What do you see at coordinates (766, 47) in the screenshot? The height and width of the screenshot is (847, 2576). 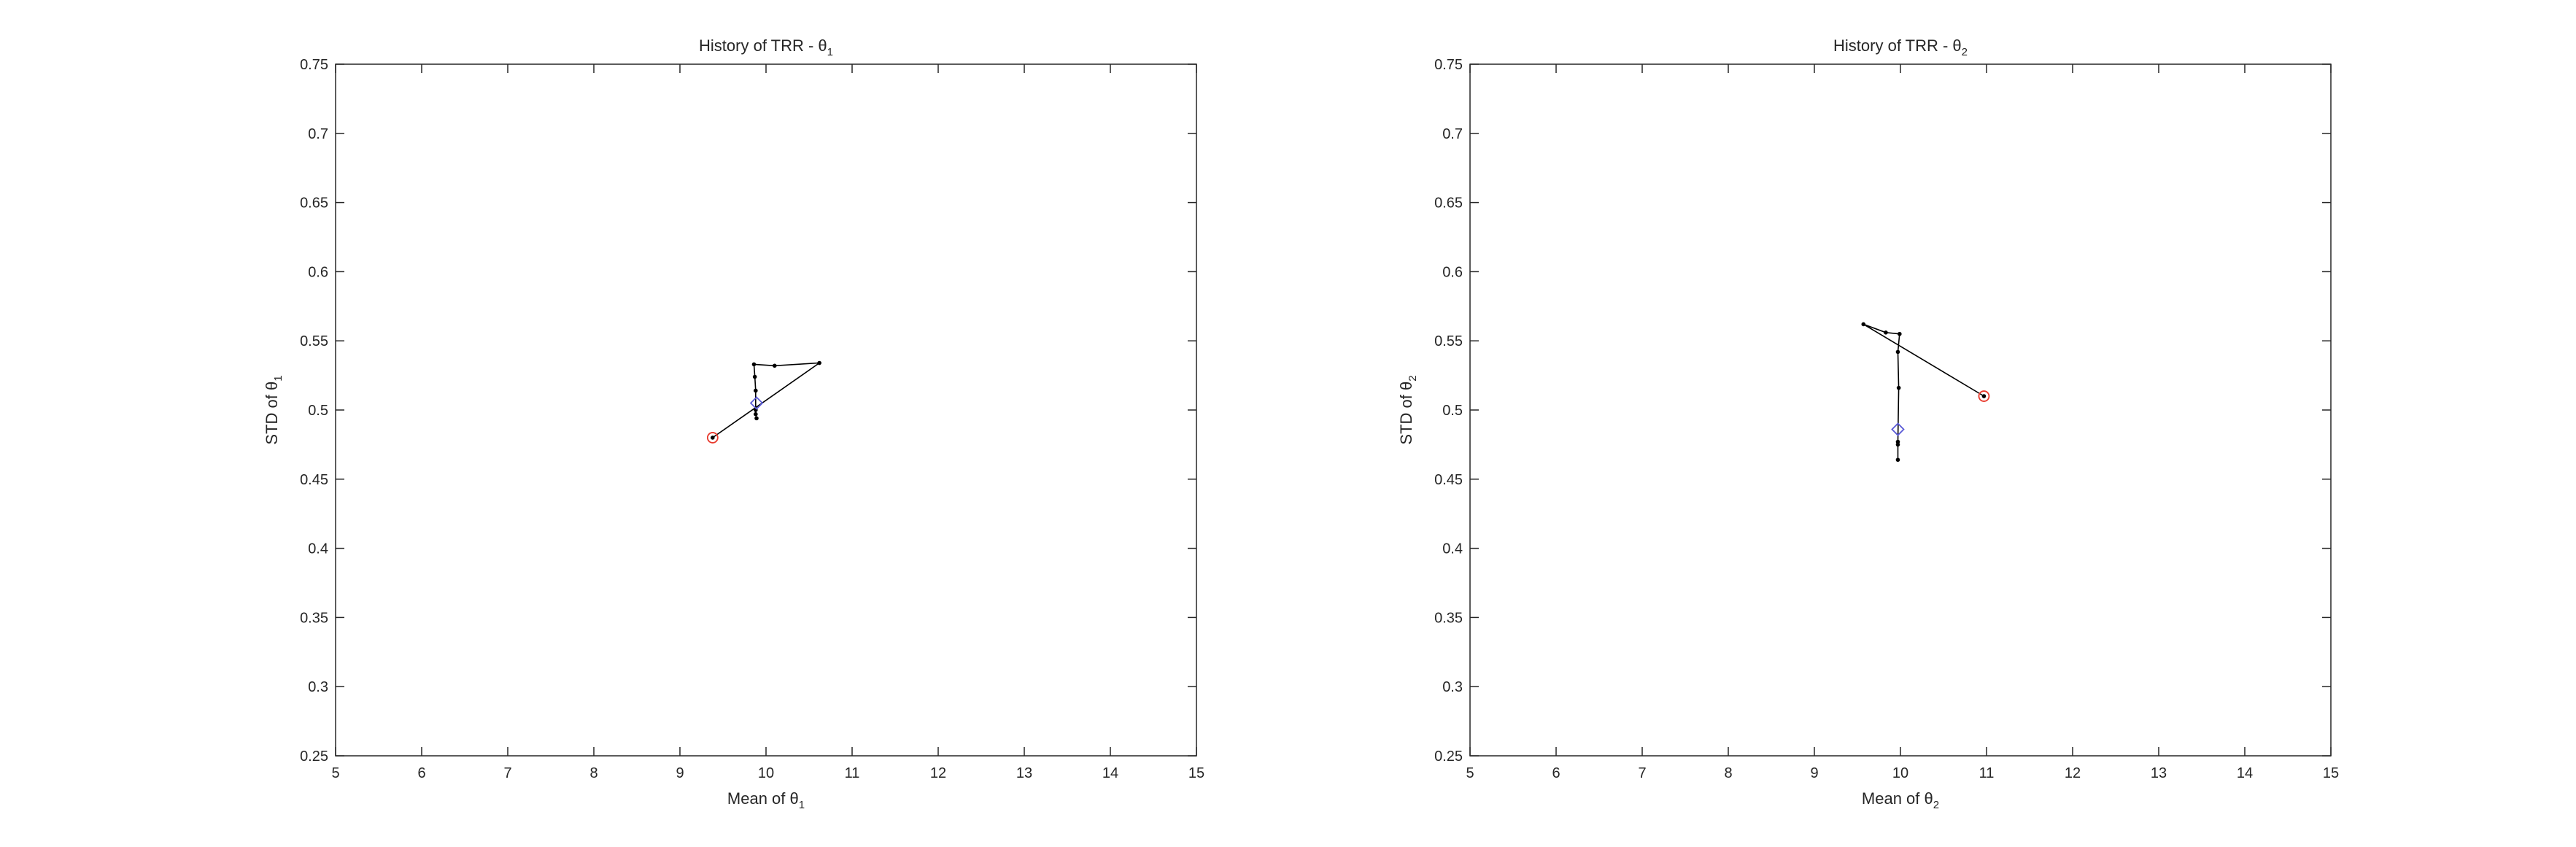 I see `chart-title: History of TRR - θ1` at bounding box center [766, 47].